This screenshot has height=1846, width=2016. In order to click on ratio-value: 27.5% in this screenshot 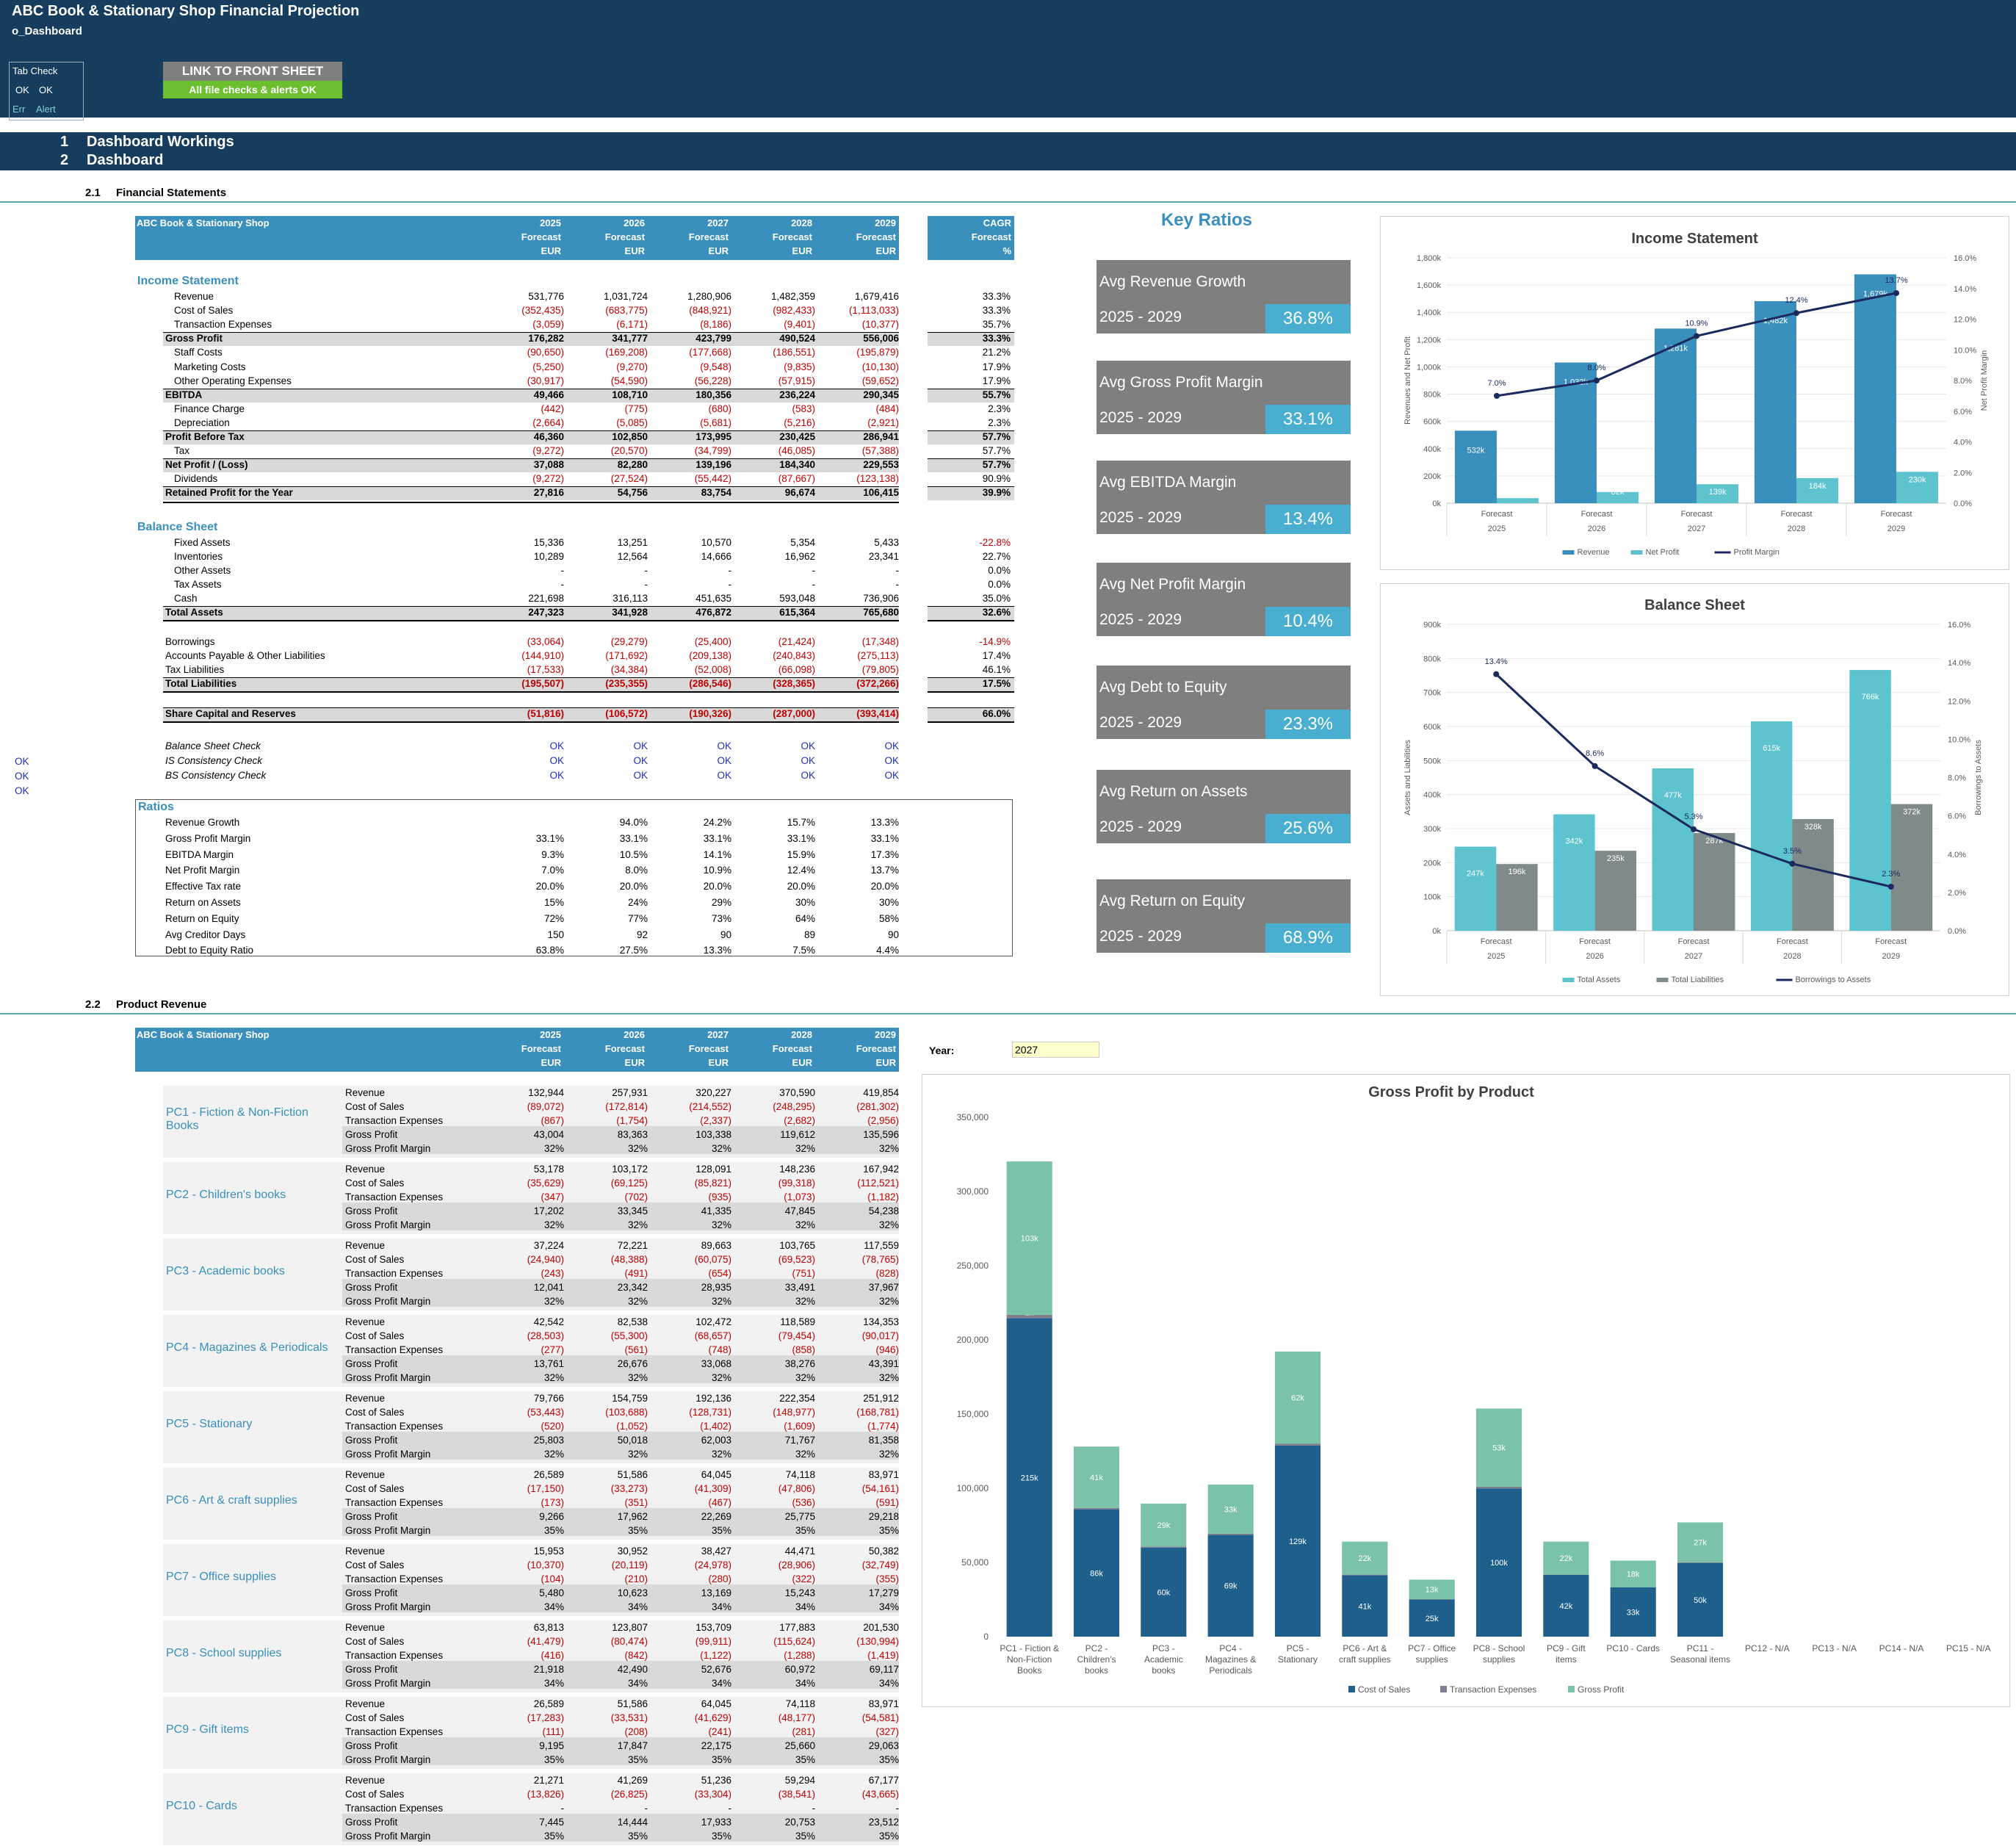, I will do `click(633, 950)`.